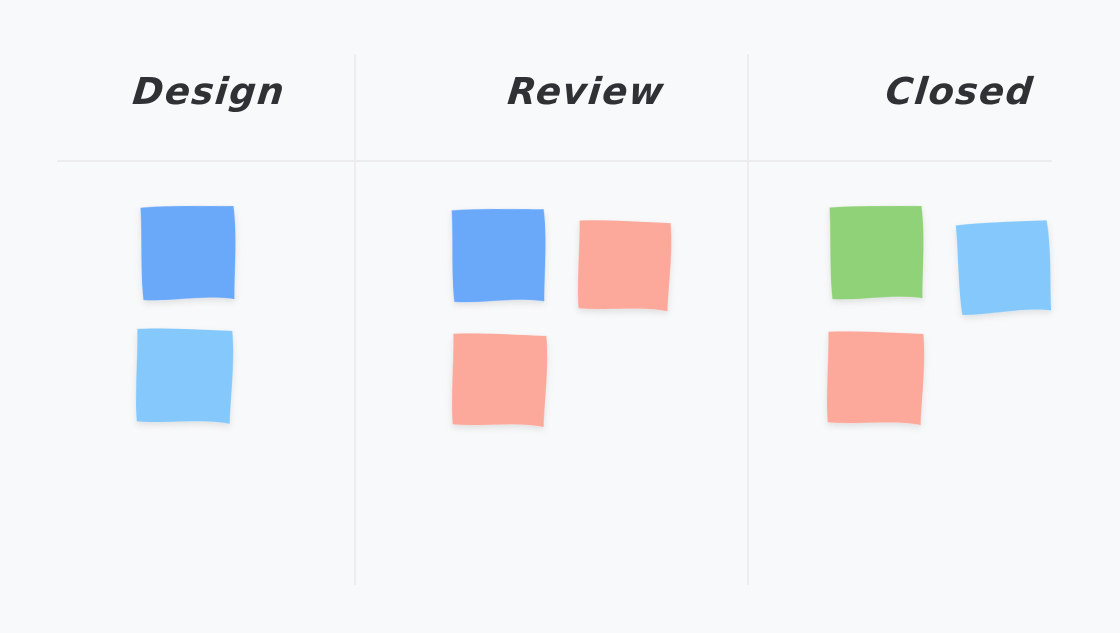  I want to click on header-divider-horizontal, so click(554, 161).